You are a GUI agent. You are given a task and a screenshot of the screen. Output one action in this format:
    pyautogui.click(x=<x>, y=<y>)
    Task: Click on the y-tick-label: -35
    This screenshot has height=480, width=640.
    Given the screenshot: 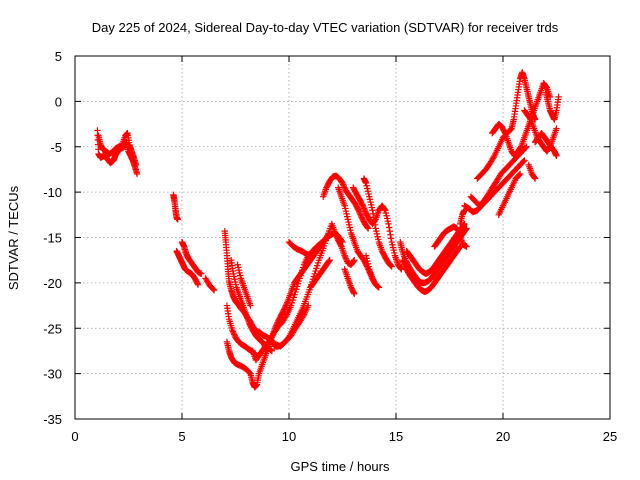 What is the action you would take?
    pyautogui.click(x=52, y=419)
    